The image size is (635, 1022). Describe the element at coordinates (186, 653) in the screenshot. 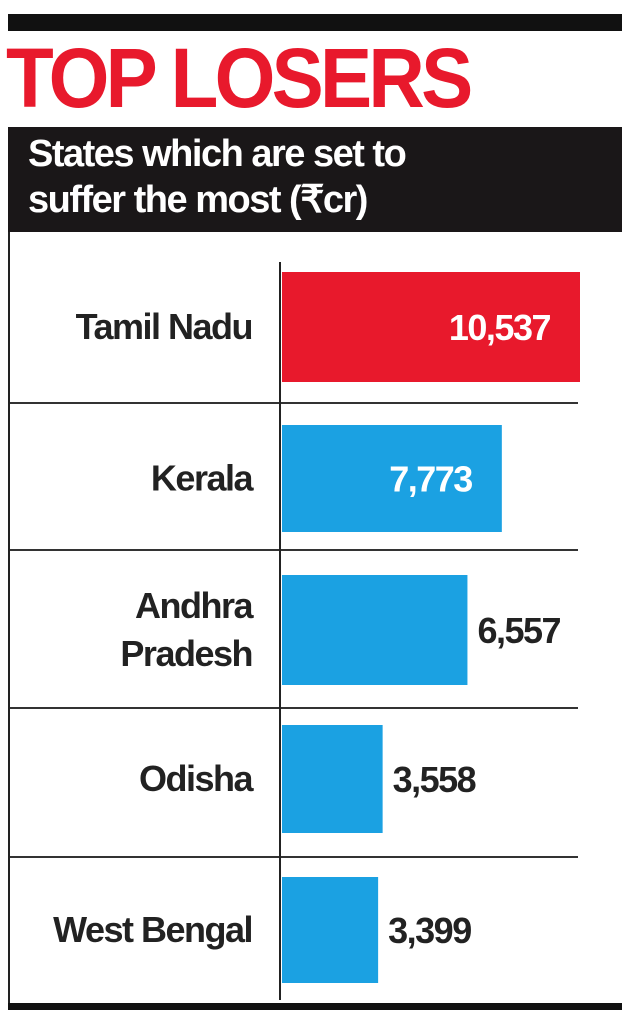

I see `category-label: Pradesh` at that location.